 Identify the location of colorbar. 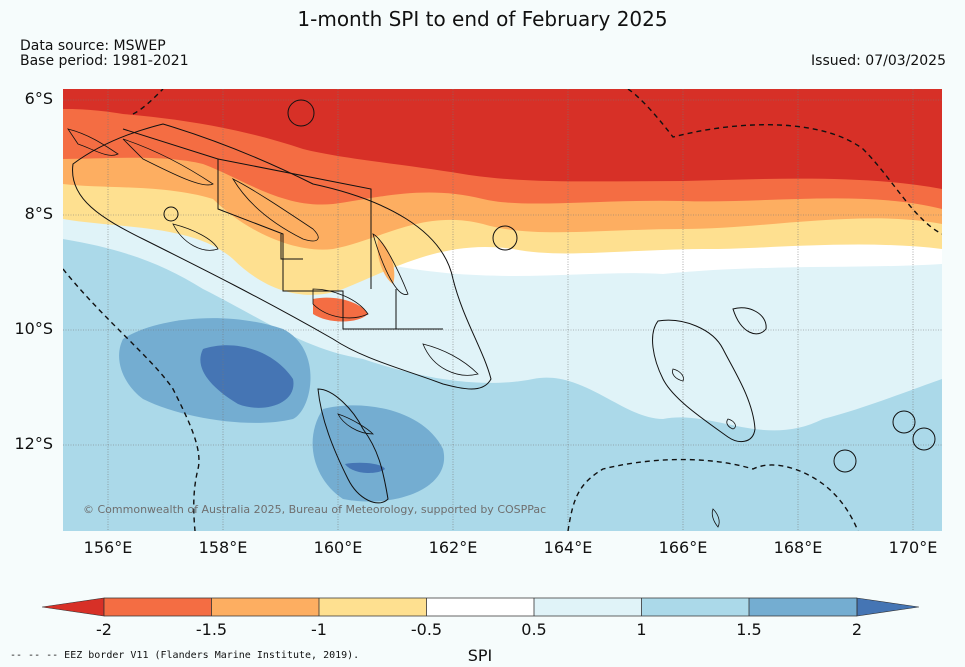
(480, 607).